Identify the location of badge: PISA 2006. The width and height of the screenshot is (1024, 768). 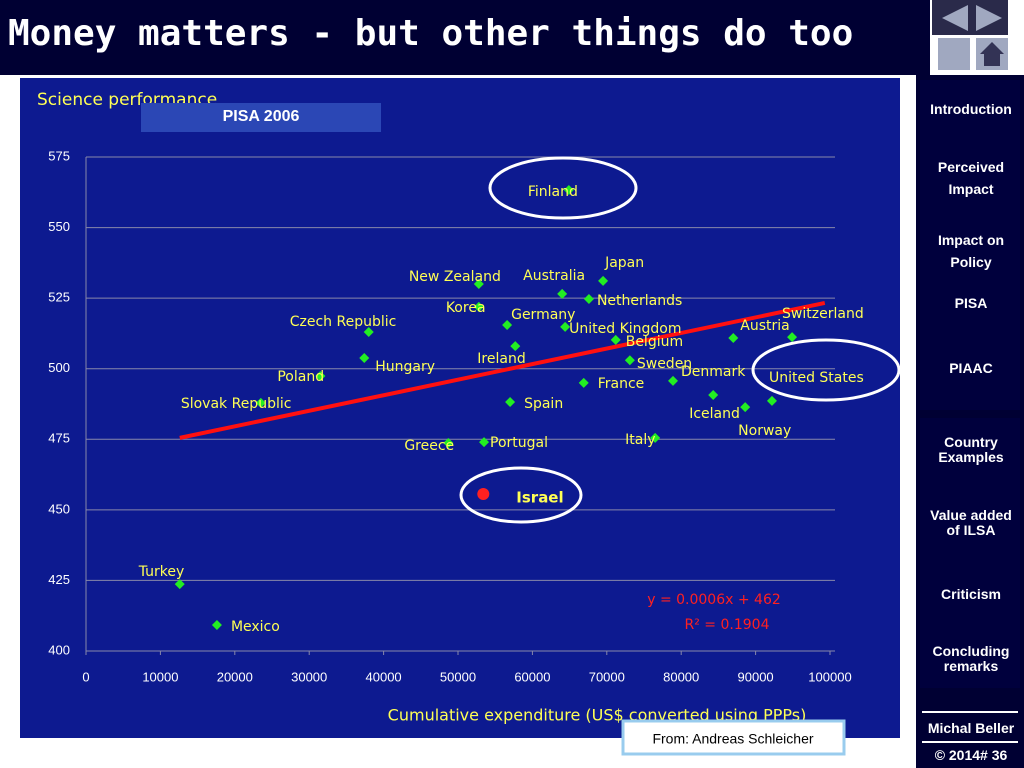
(261, 116).